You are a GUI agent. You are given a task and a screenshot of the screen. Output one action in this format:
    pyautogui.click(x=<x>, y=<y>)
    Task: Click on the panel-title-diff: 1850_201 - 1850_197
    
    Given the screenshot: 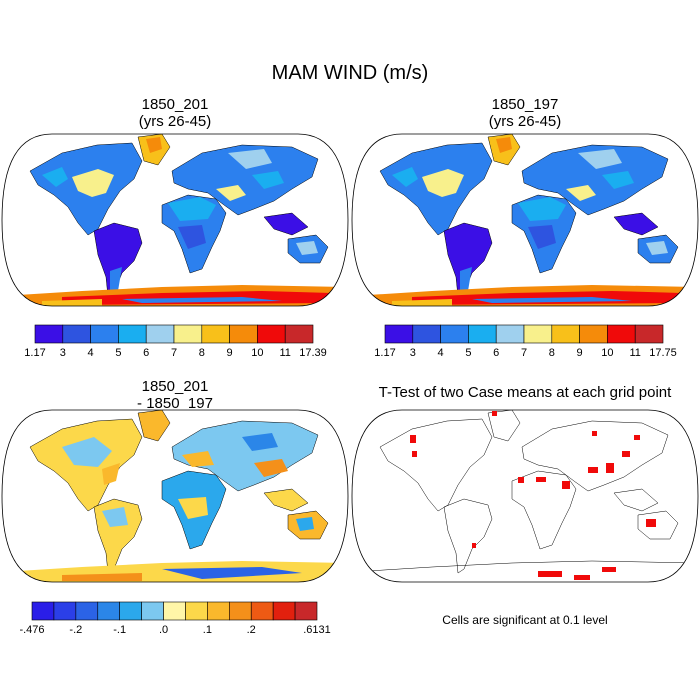 What is the action you would take?
    pyautogui.click(x=175, y=395)
    